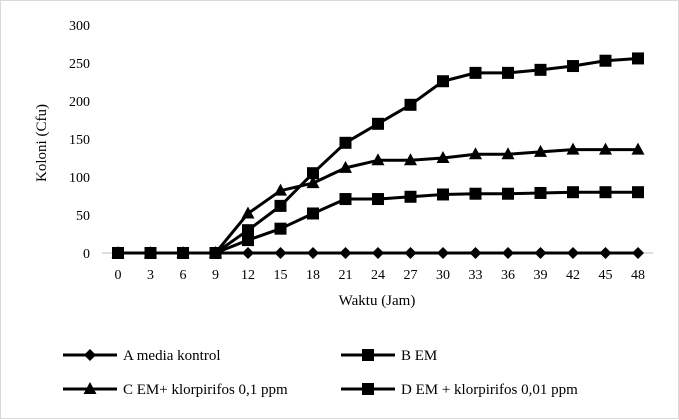 This screenshot has height=420, width=679. I want to click on y-axis-ticks: 0 50 100 150 200 250 300, so click(79, 140).